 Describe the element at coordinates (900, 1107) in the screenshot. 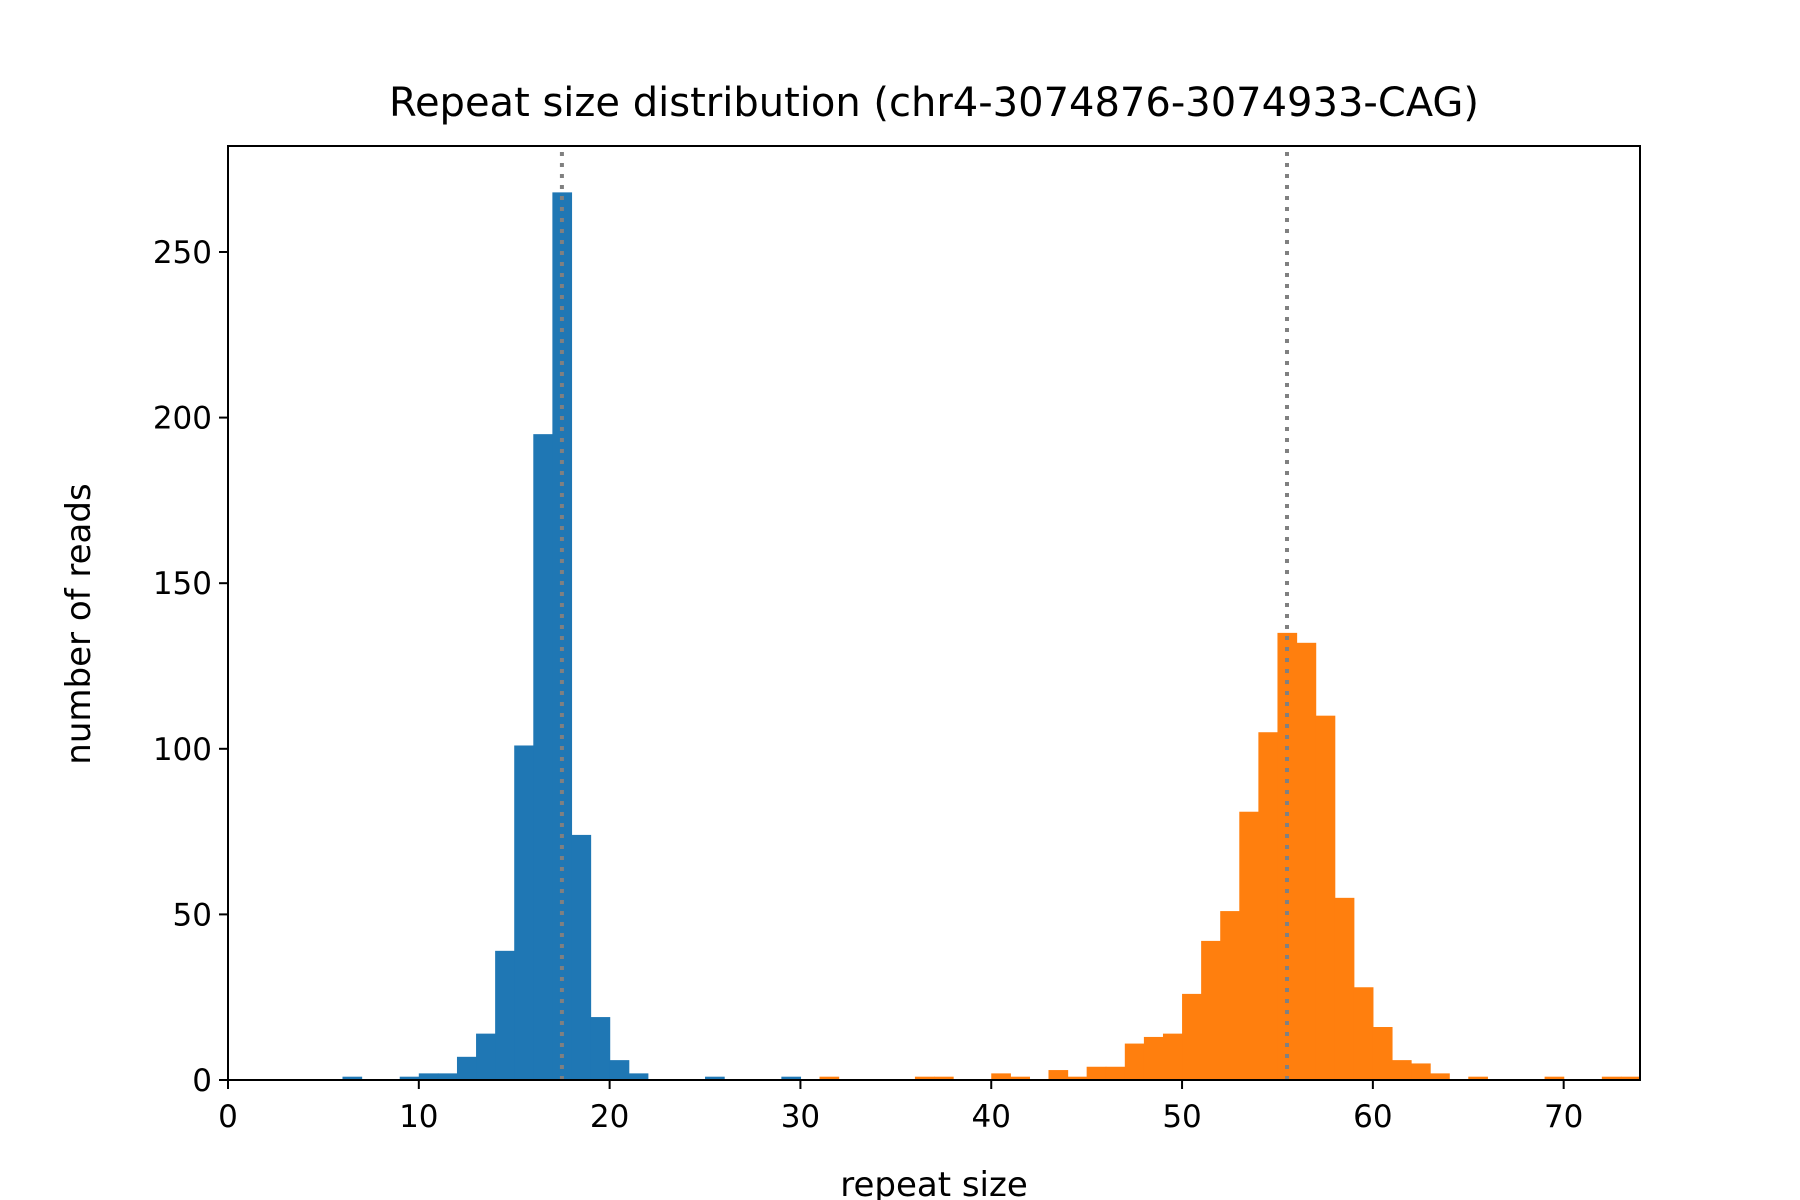

I see `x-axis-ticks: 0 10 20 30 40 50 60 70` at that location.